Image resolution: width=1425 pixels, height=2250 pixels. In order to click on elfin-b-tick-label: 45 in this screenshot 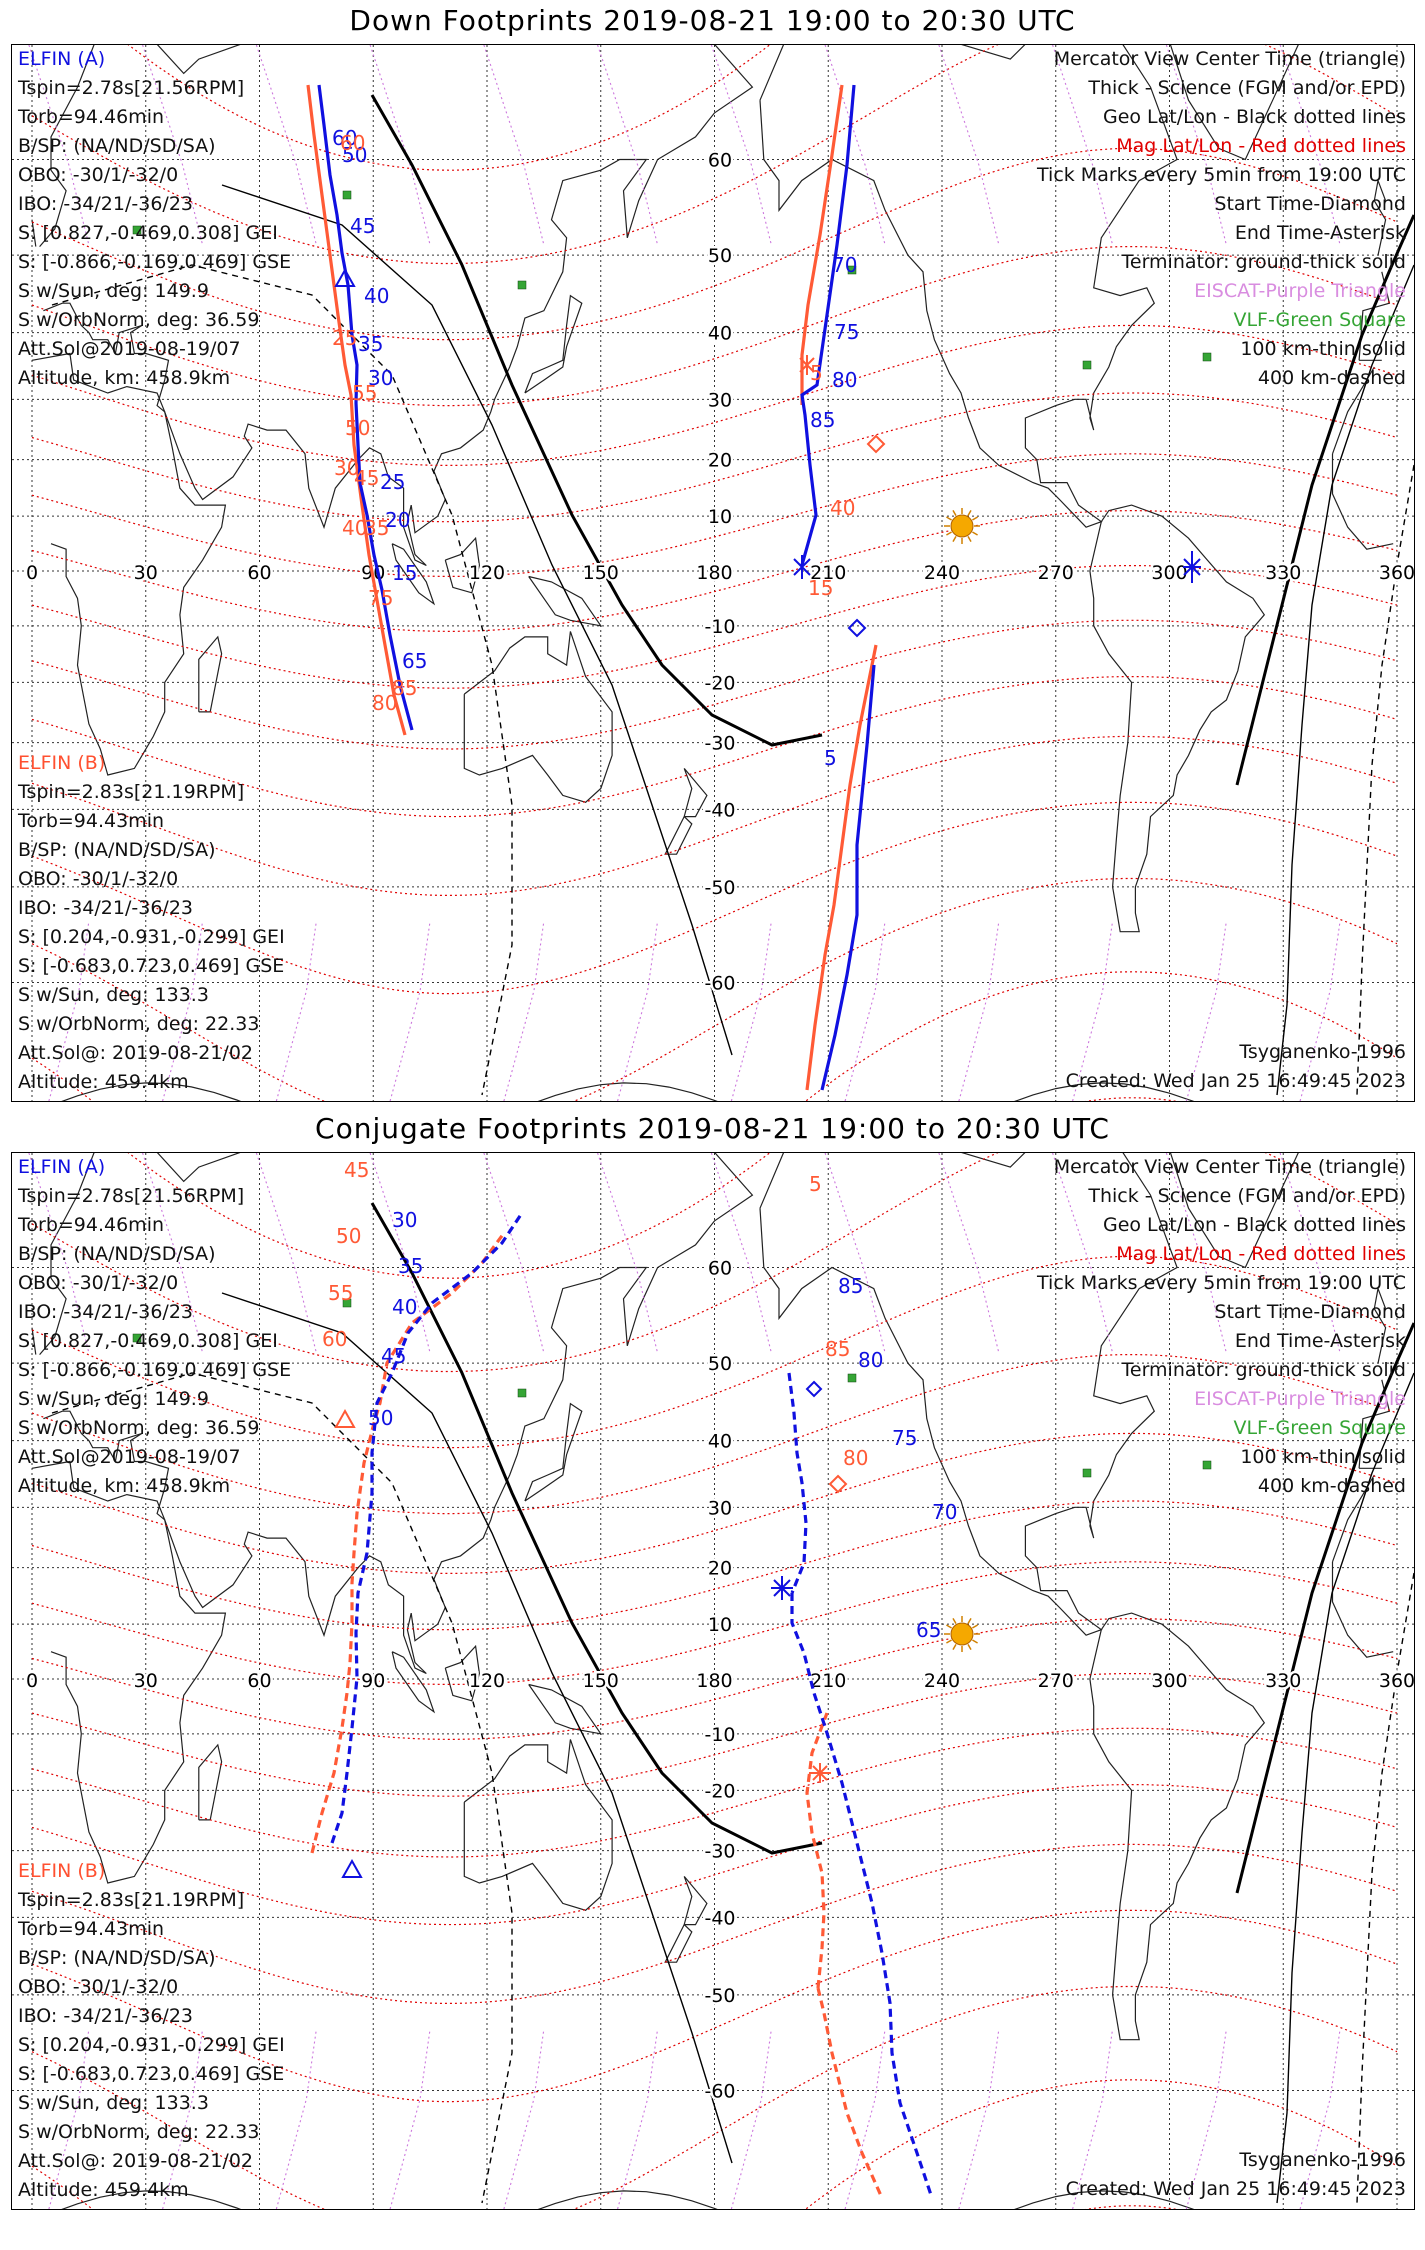, I will do `click(356, 1170)`.